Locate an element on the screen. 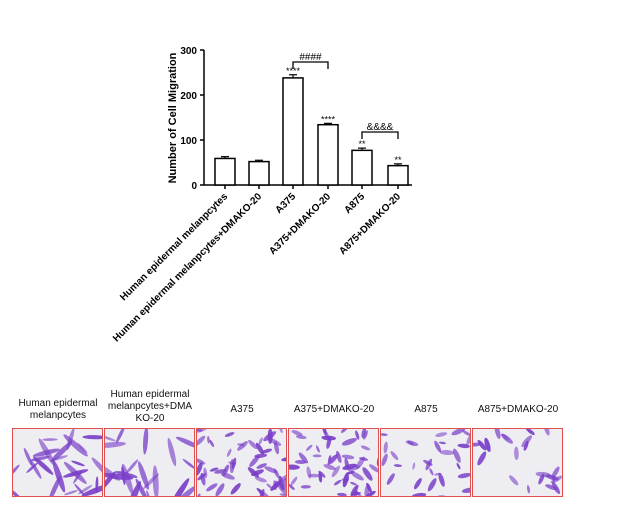  x-tick-label: Human epidermal melanpcytes+DMAKO-20 is located at coordinates (187, 267).